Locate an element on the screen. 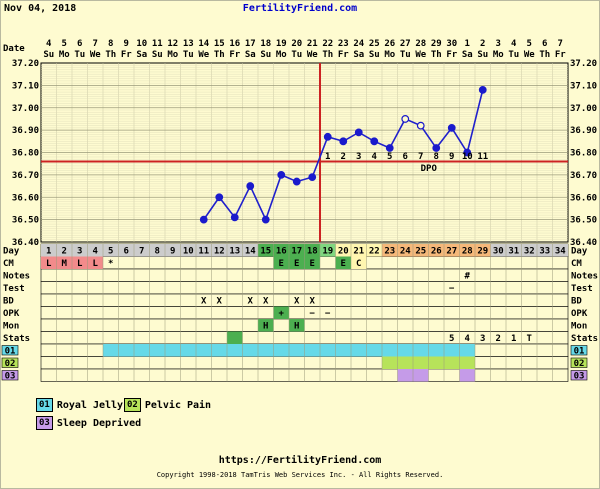 Image resolution: width=600 pixels, height=489 pixels. y-tick-left: 37.00 is located at coordinates (25, 109).